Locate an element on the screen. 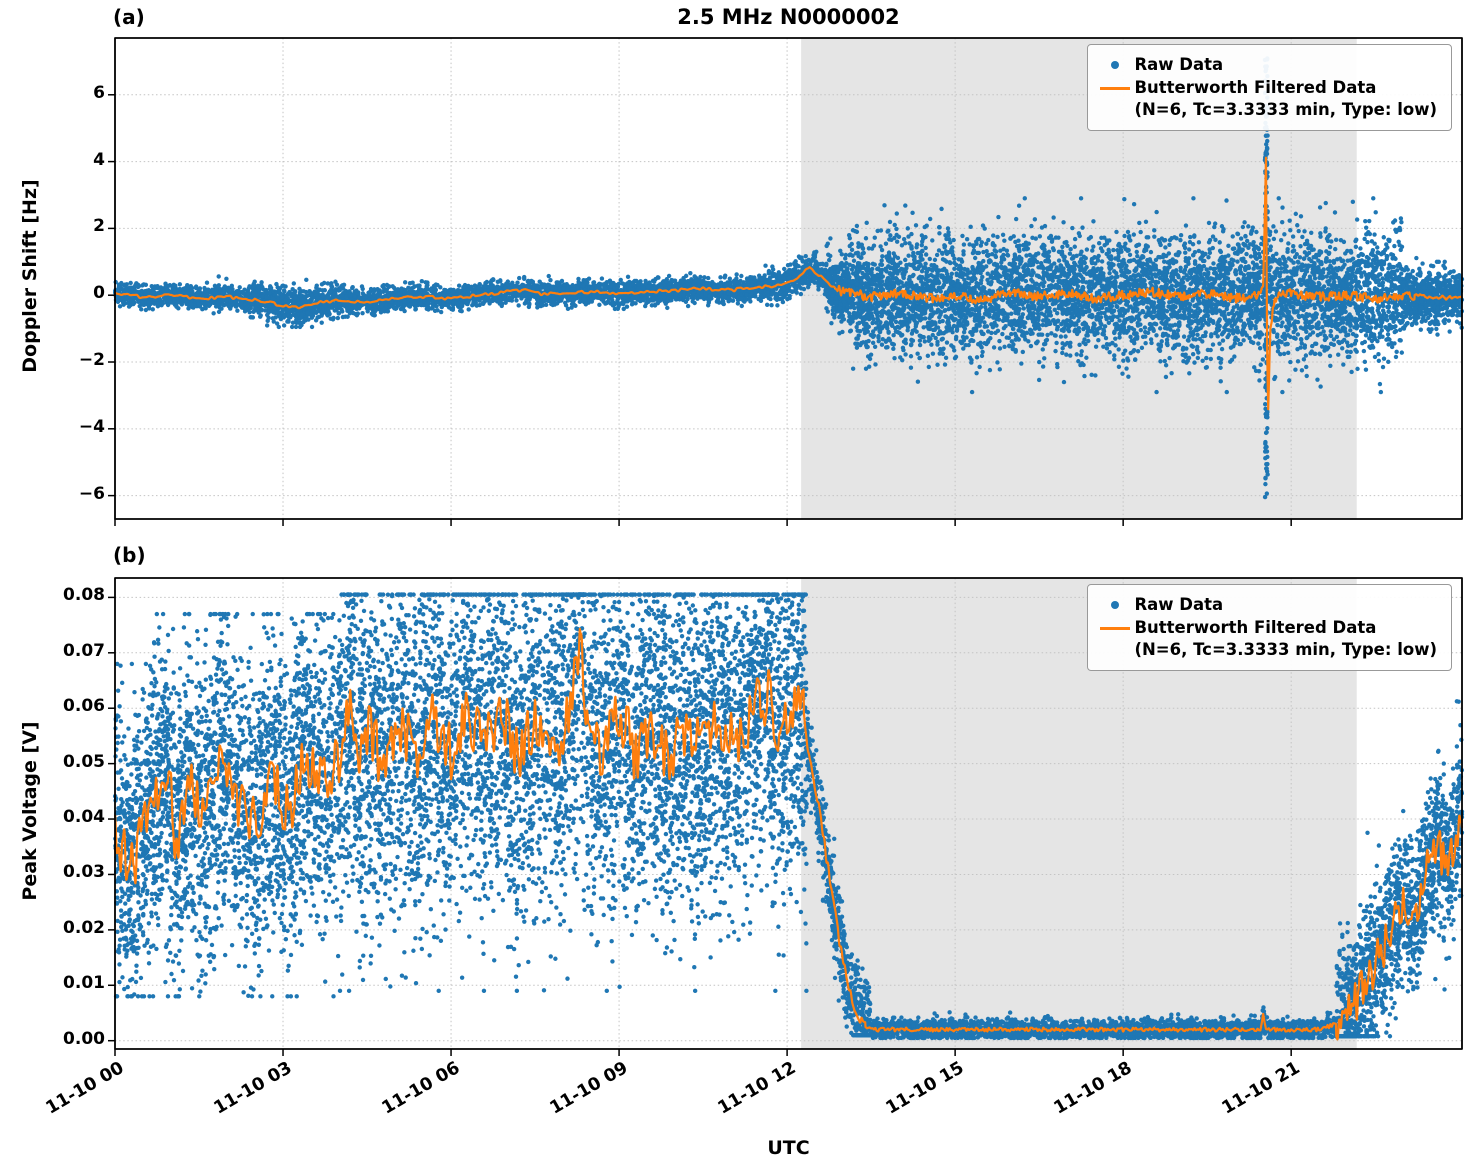 This screenshot has height=1172, width=1471. x-axis-label: UTC is located at coordinates (788, 1148).